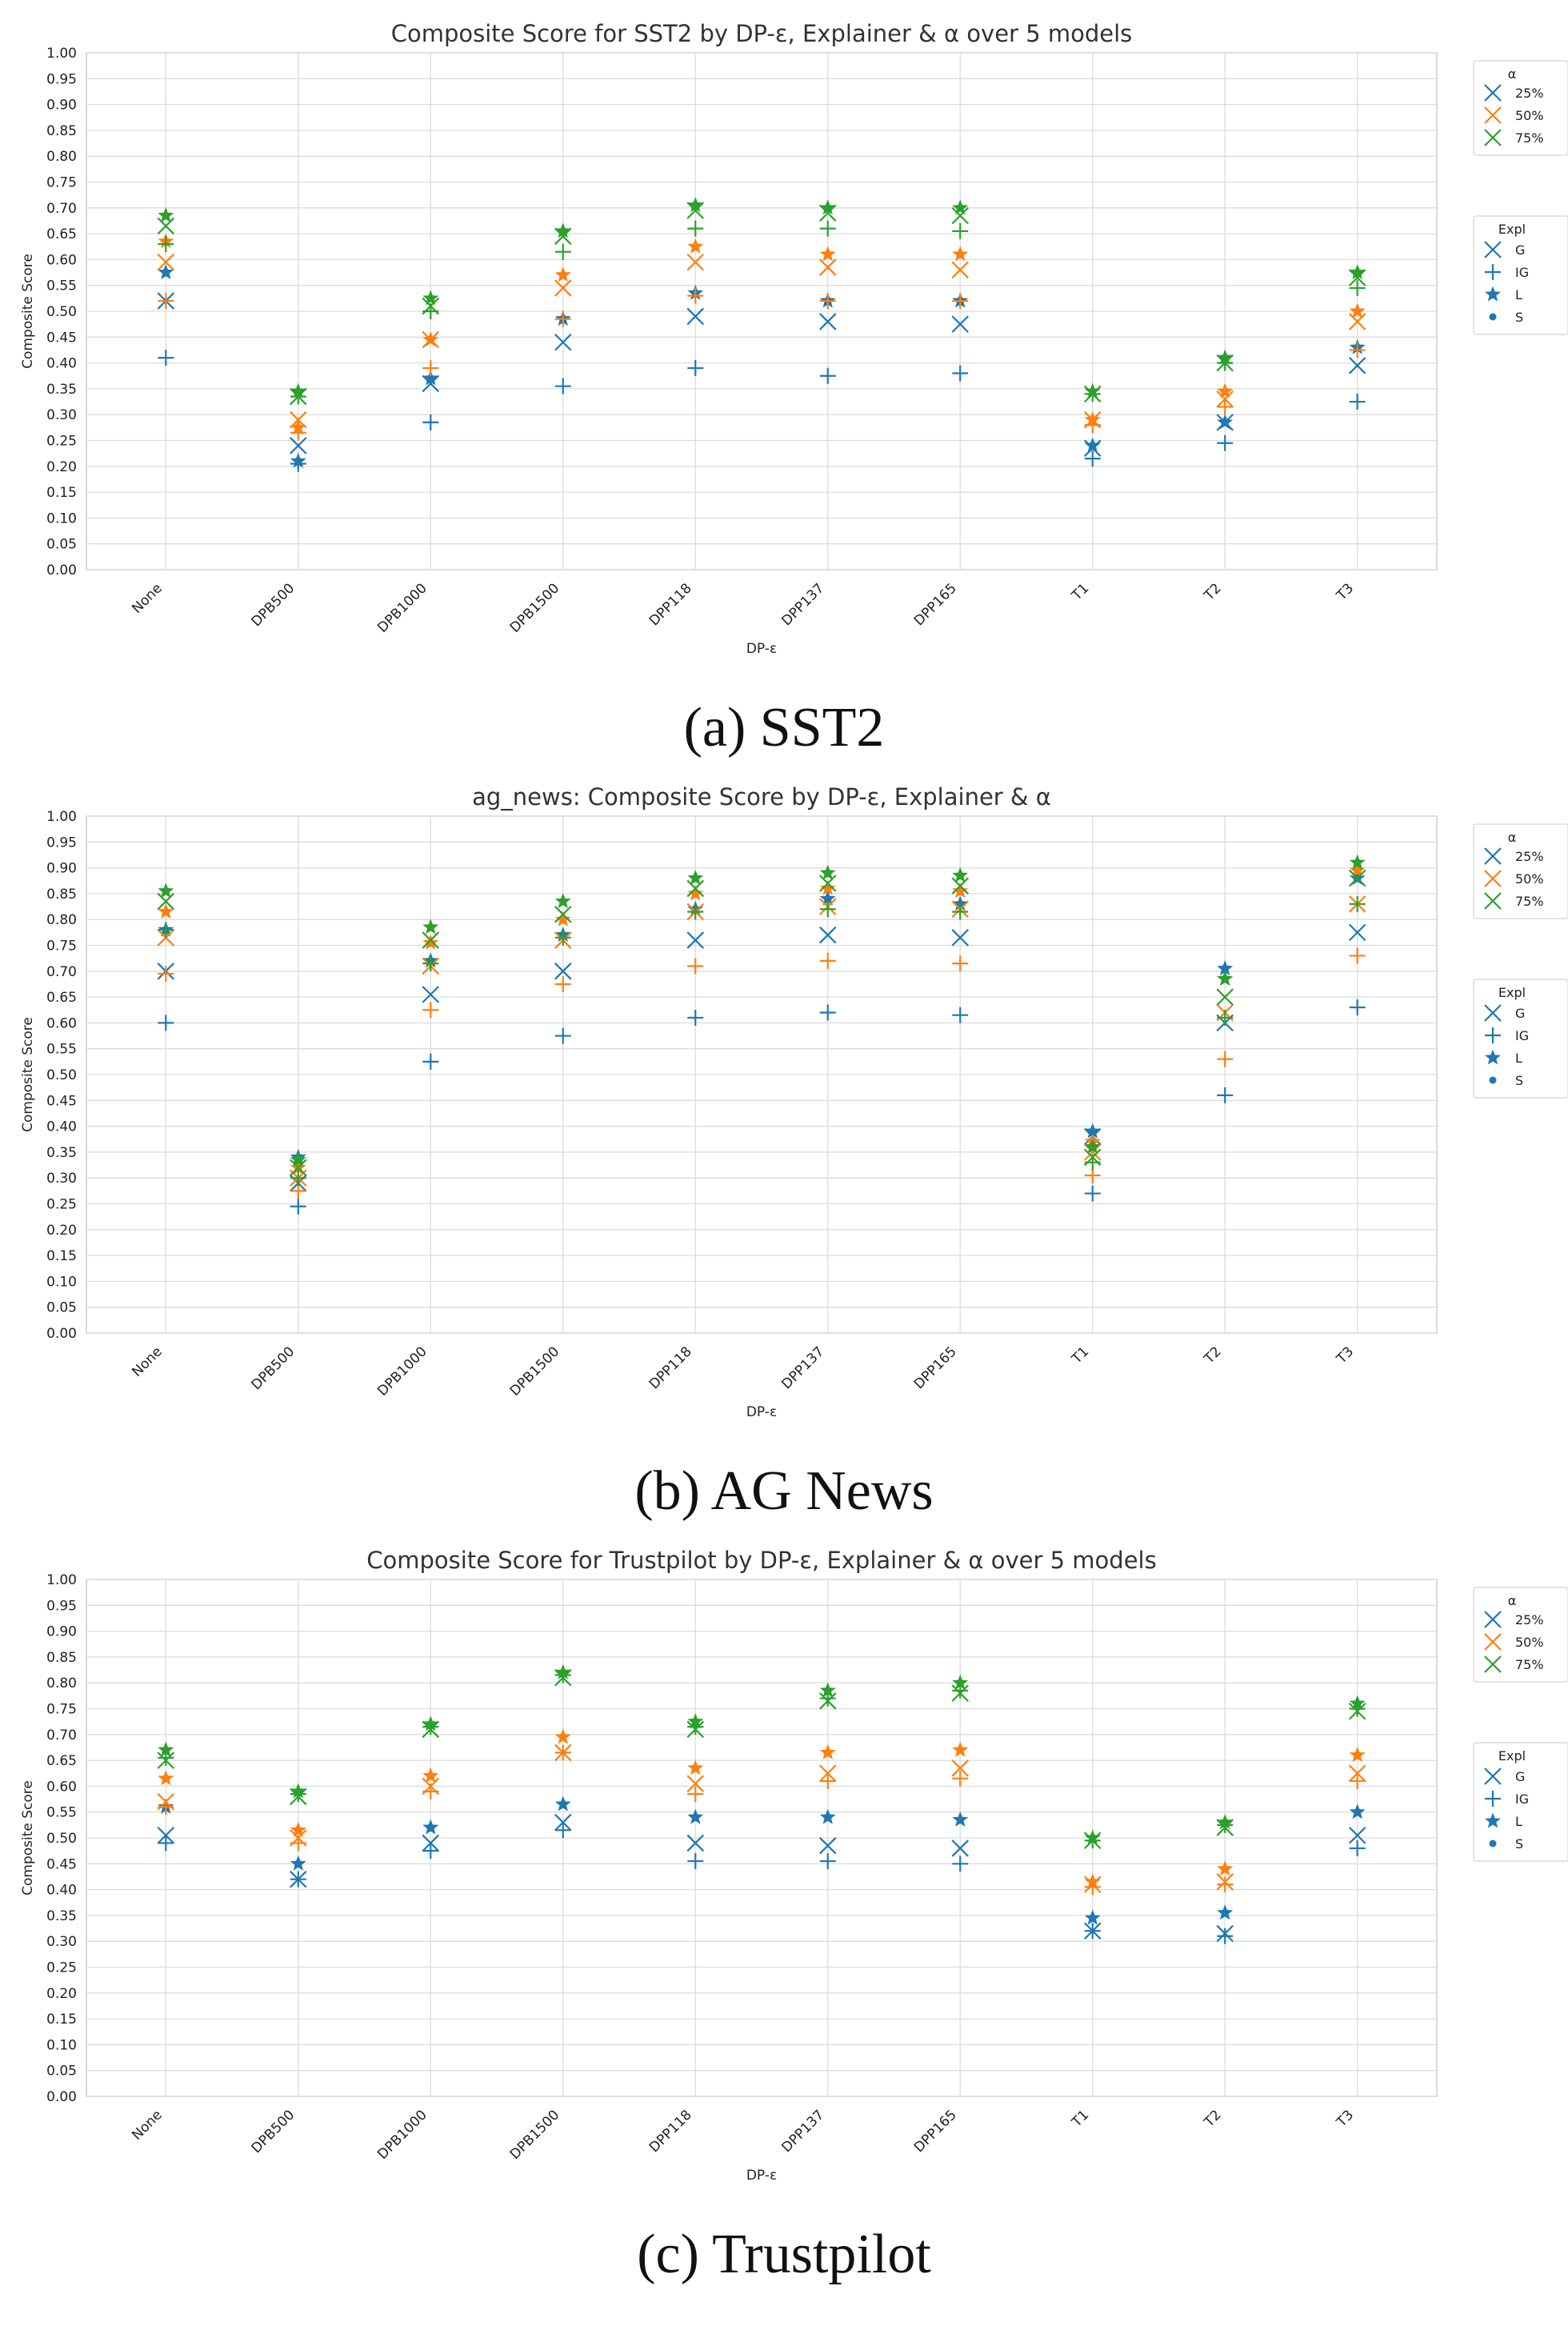 This screenshot has height=2330, width=1568. I want to click on y-tick-label: 0.15, so click(61, 1256).